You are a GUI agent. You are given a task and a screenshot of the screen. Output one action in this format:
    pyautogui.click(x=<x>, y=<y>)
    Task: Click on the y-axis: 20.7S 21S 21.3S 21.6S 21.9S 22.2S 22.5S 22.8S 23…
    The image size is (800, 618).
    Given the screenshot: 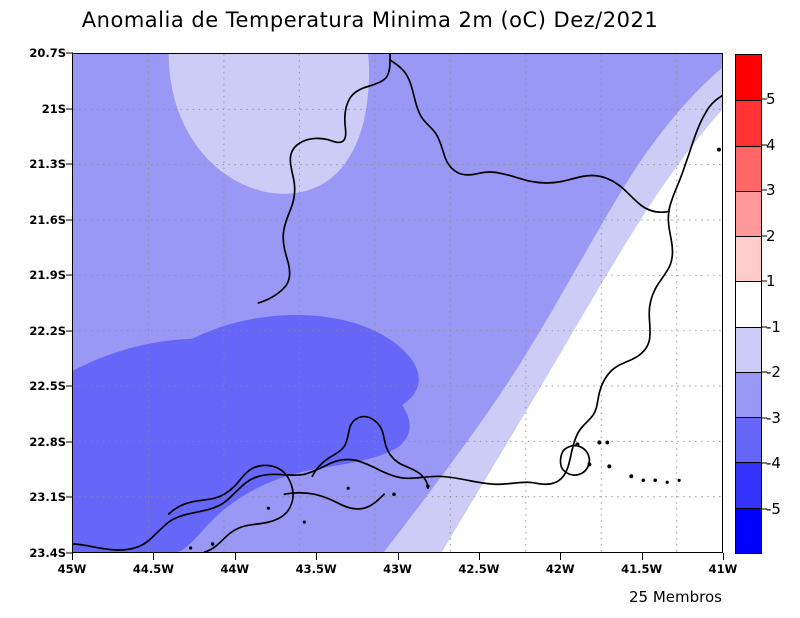 What is the action you would take?
    pyautogui.click(x=36, y=303)
    